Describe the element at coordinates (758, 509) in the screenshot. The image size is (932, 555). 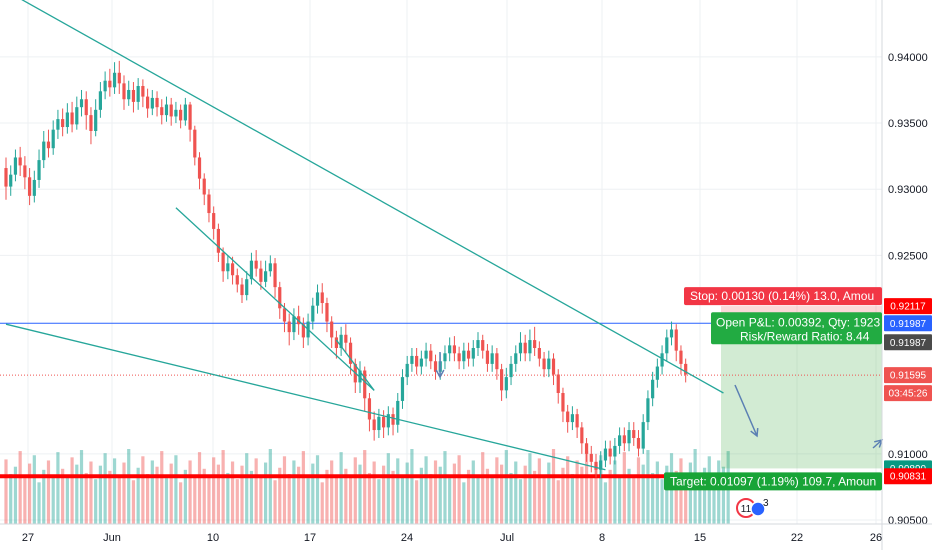
I see `flag-icon` at that location.